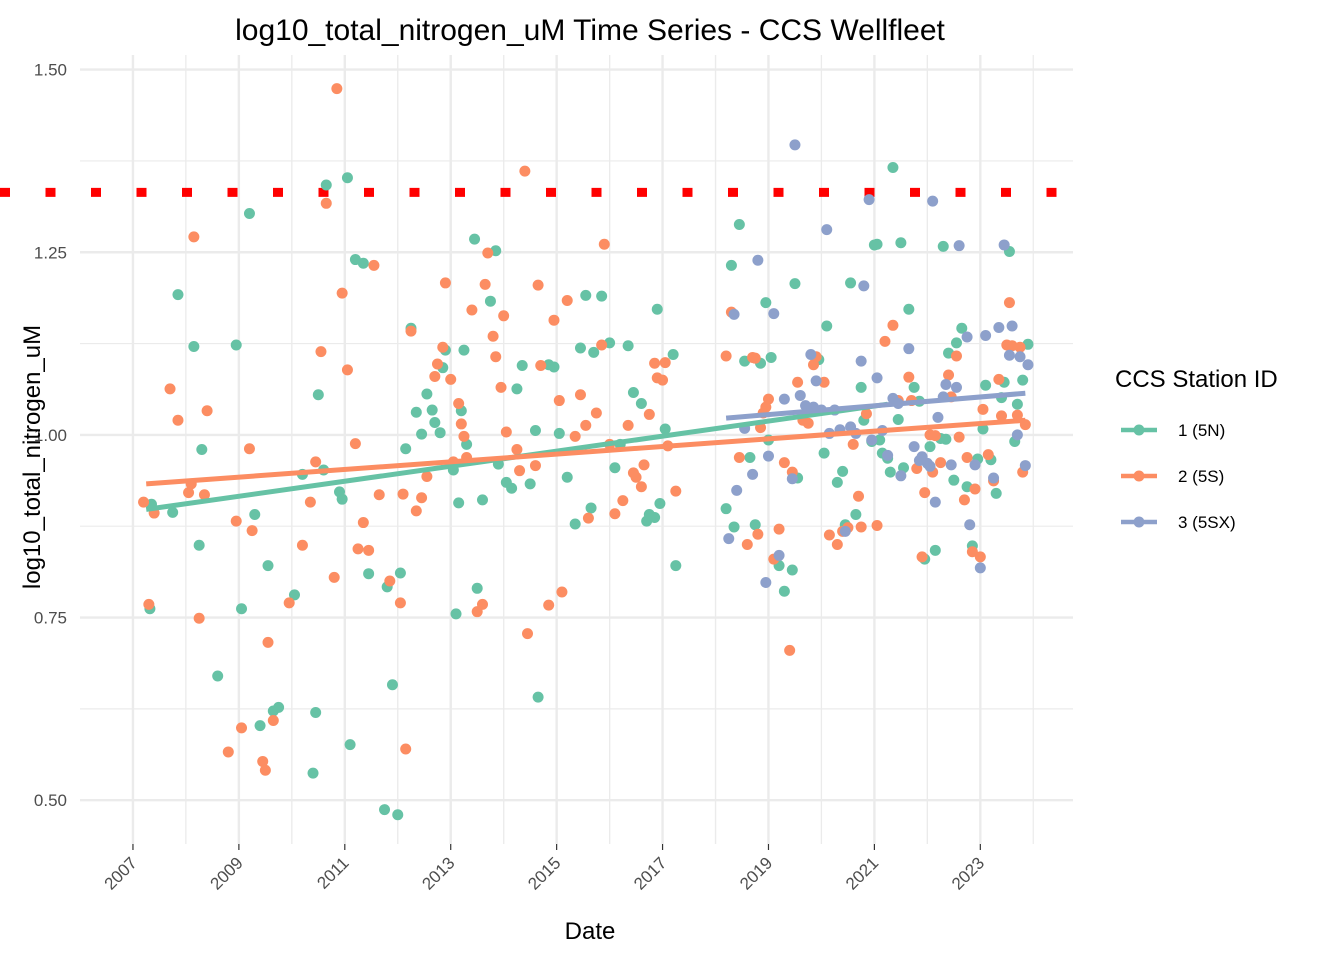  What do you see at coordinates (1196, 379) in the screenshot?
I see `legend-title: CCS Station ID` at bounding box center [1196, 379].